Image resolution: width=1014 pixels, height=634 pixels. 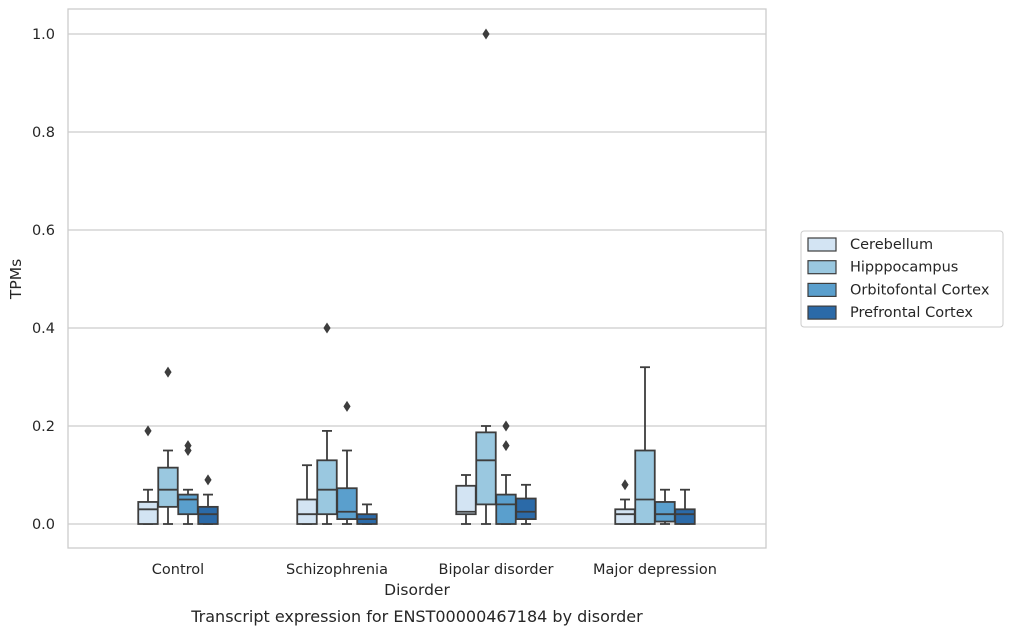 What do you see at coordinates (43, 231) in the screenshot?
I see `y-tick-label: 0.6` at bounding box center [43, 231].